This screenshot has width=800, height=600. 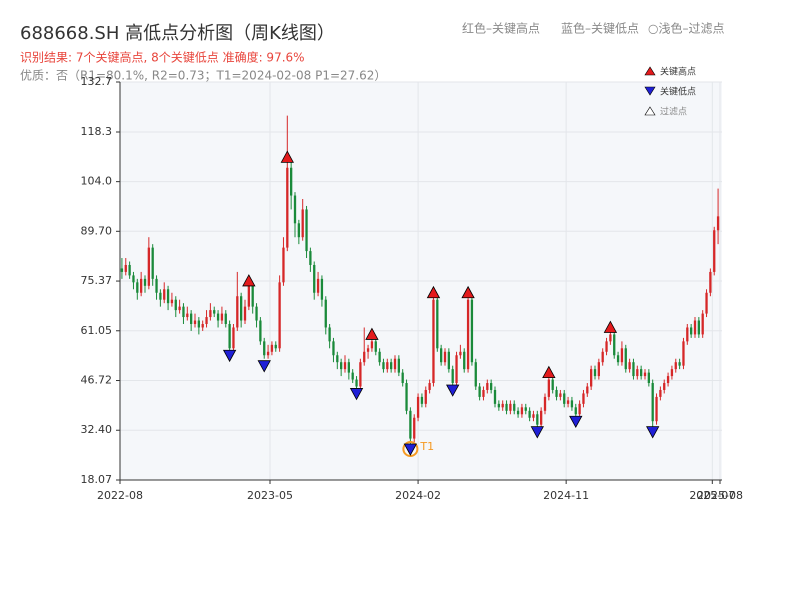 I want to click on x-tick-label: 2024-02, so click(x=418, y=495).